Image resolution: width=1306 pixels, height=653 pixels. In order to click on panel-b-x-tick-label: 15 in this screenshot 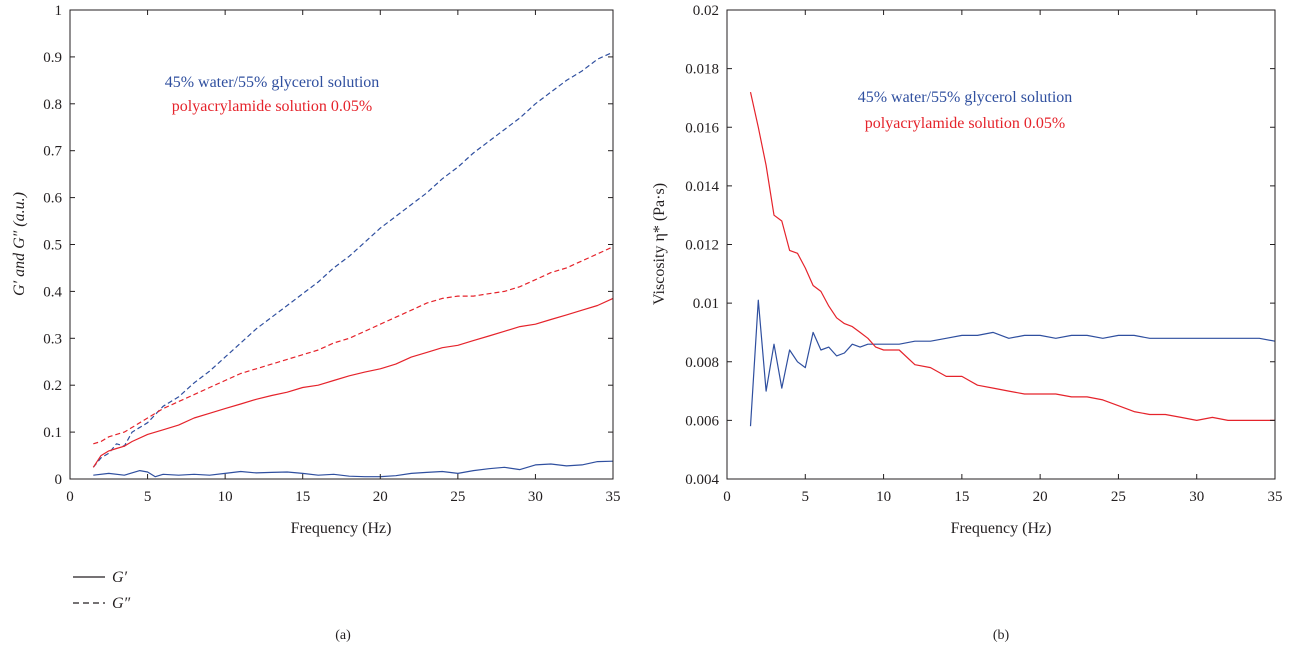, I will do `click(961, 497)`.